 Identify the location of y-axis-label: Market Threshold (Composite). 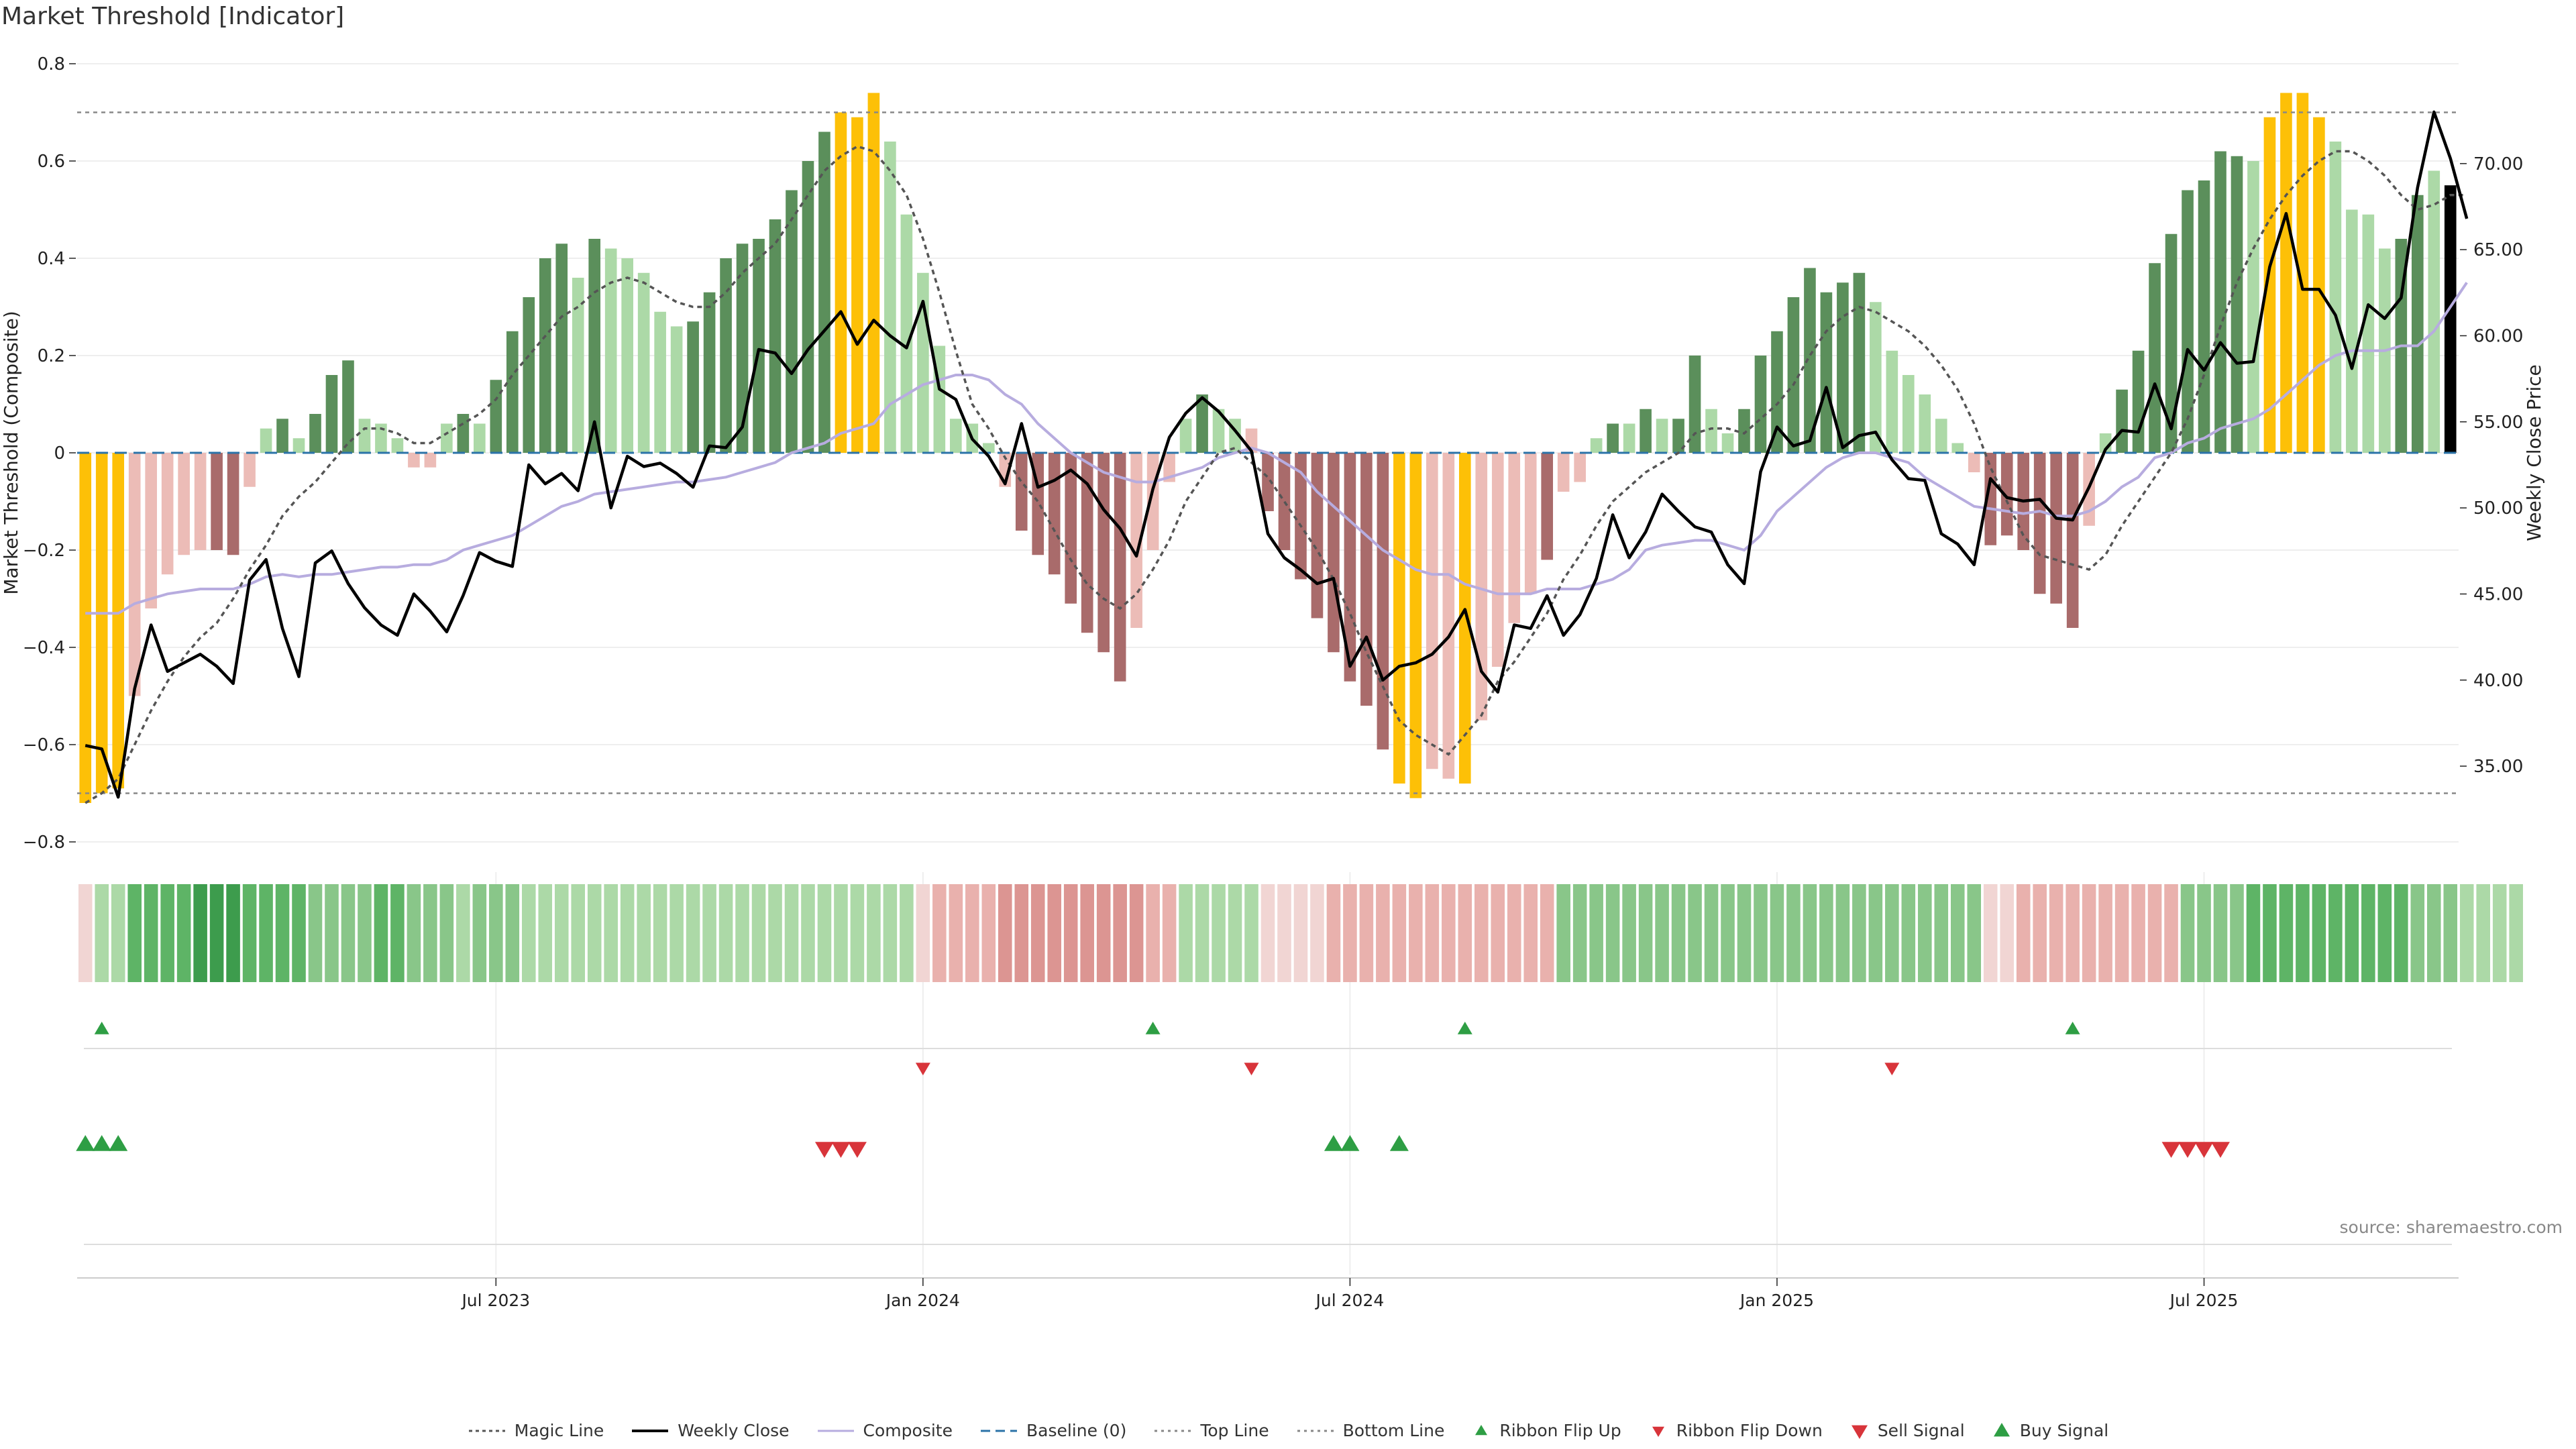
(11, 452).